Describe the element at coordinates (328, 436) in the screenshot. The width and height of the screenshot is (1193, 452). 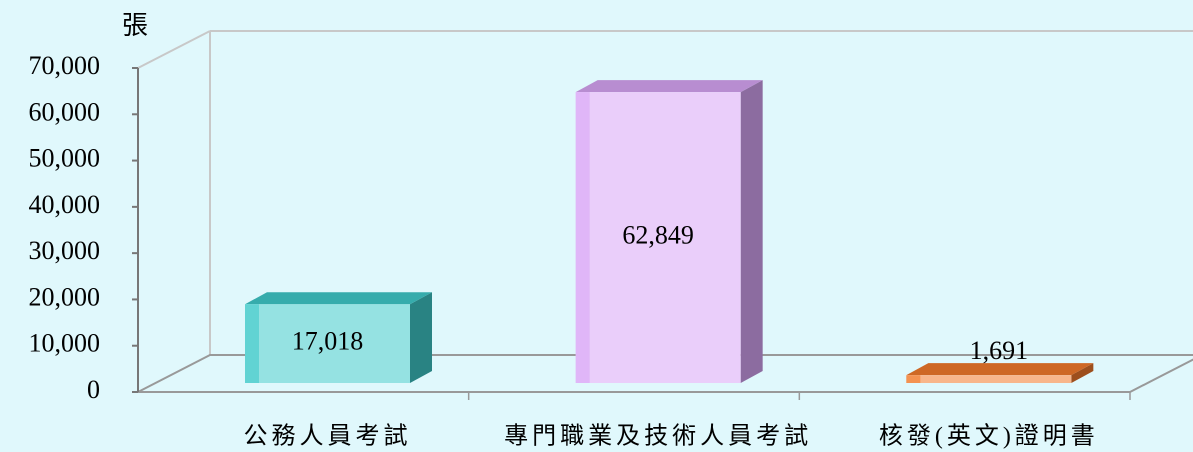
I see `x-tick-label: 公務人員考試` at that location.